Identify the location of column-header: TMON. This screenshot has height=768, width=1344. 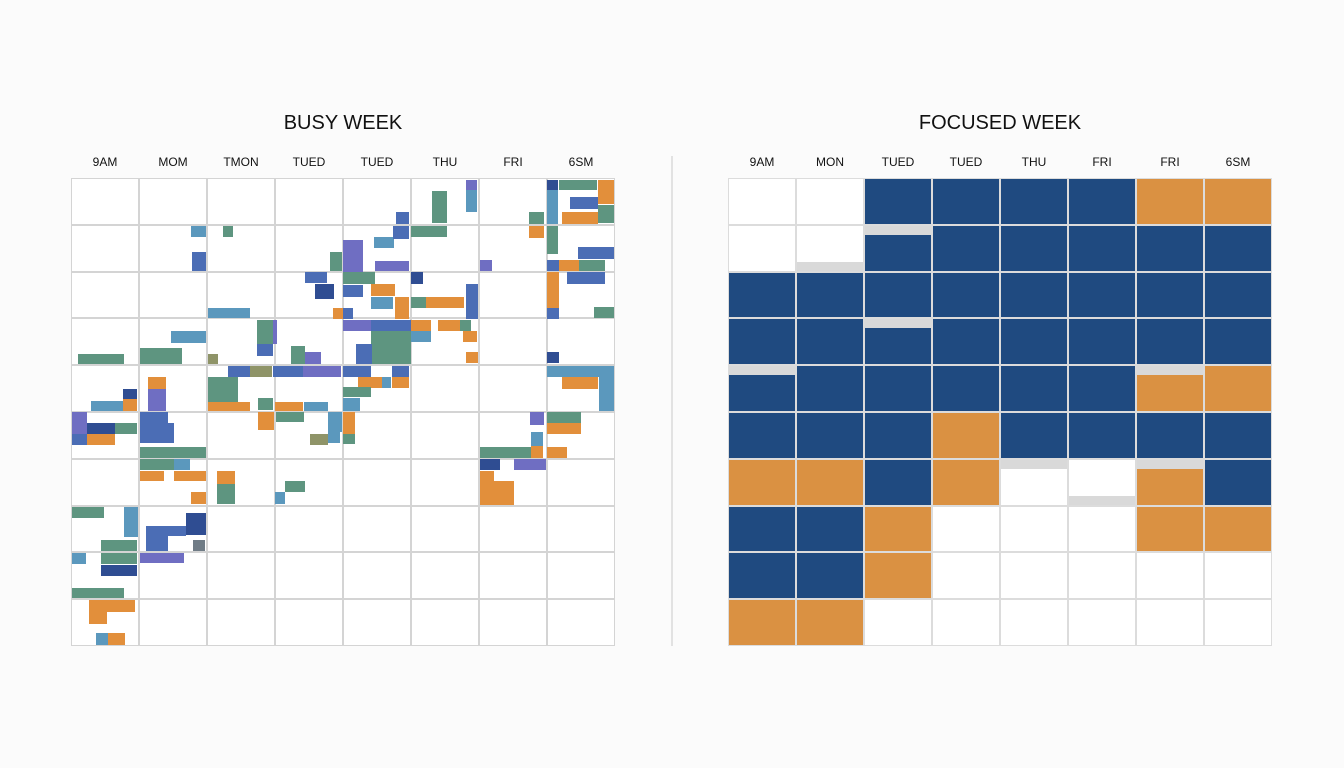
(241, 162).